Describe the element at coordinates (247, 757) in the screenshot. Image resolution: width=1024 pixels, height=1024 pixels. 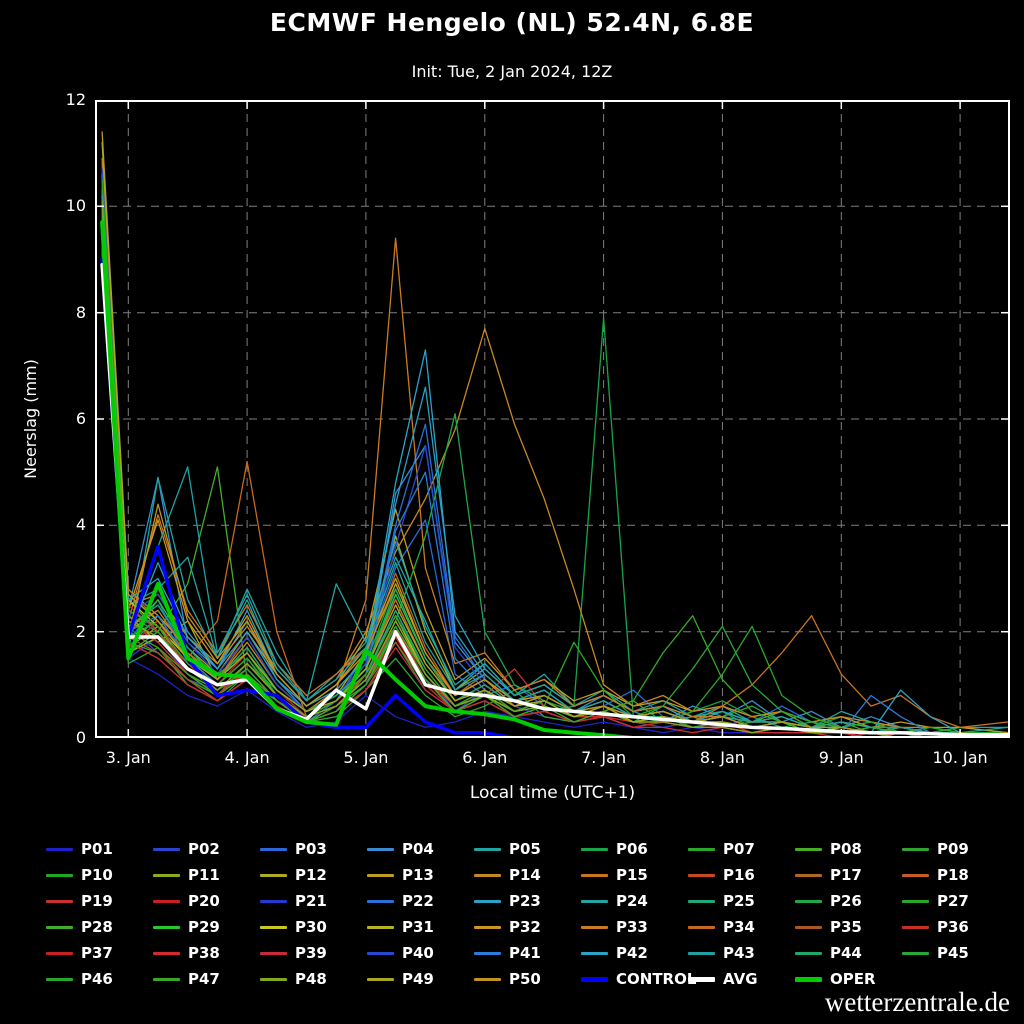
I see `x-tick-label: 4. Jan` at that location.